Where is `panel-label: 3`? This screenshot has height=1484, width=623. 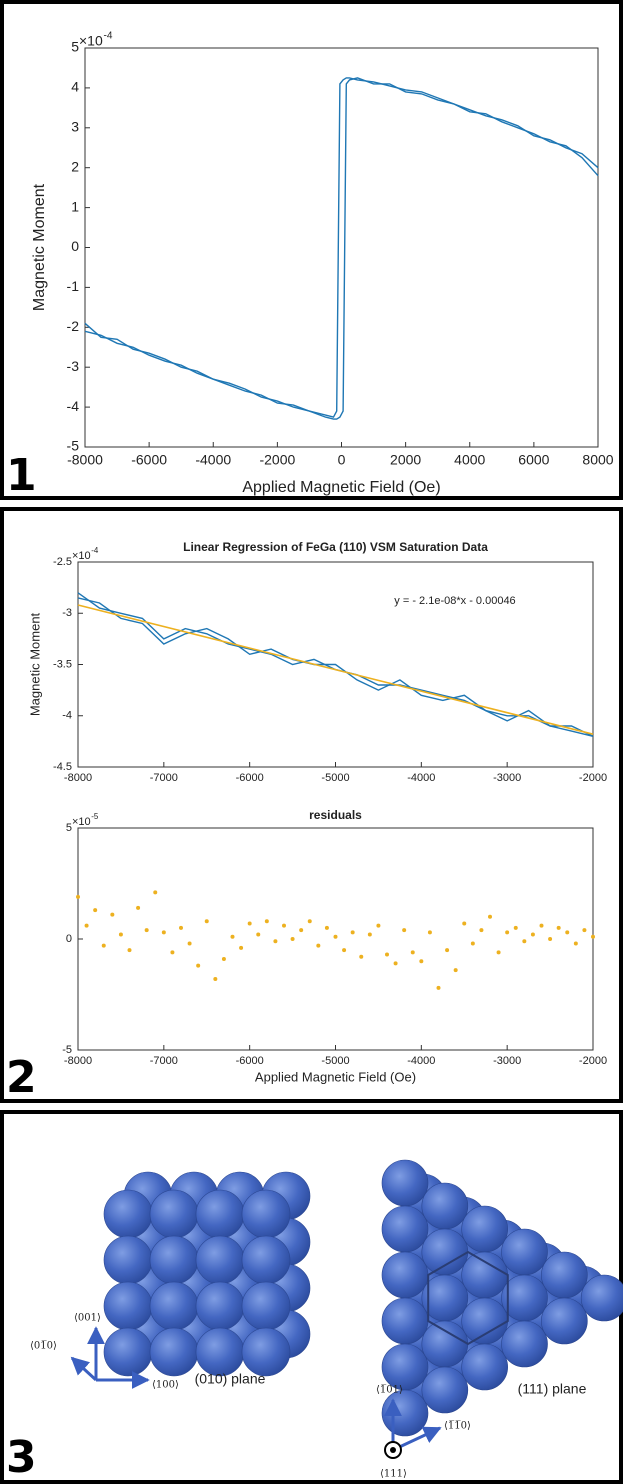 panel-label: 3 is located at coordinates (21, 1457).